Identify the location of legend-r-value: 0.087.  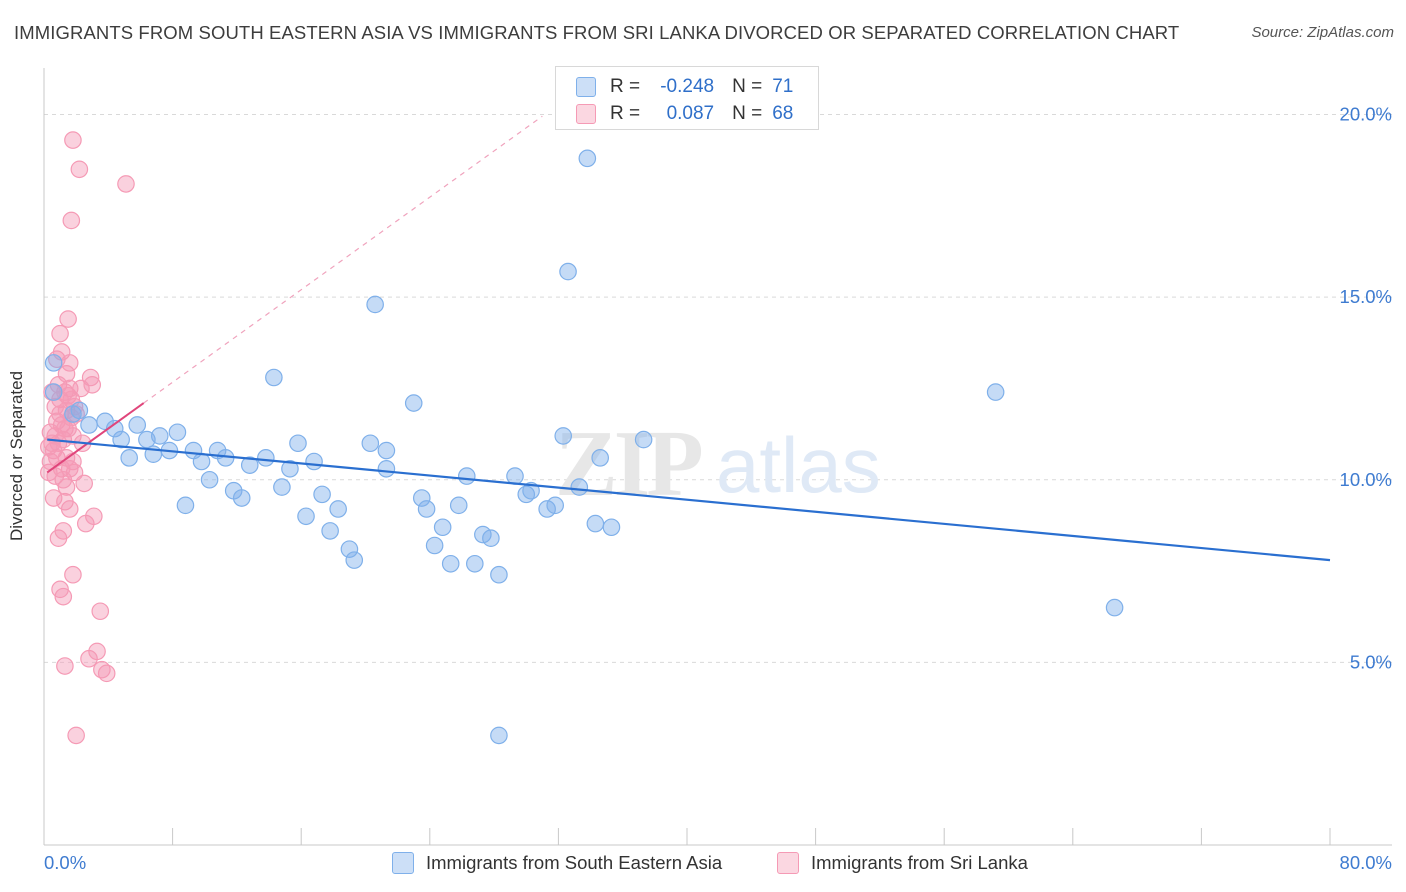
(690, 113).